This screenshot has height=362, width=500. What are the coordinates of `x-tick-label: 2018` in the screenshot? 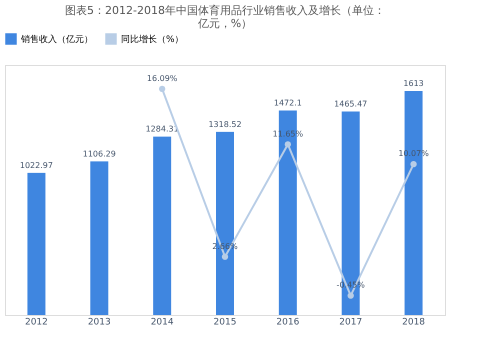 It's located at (414, 323).